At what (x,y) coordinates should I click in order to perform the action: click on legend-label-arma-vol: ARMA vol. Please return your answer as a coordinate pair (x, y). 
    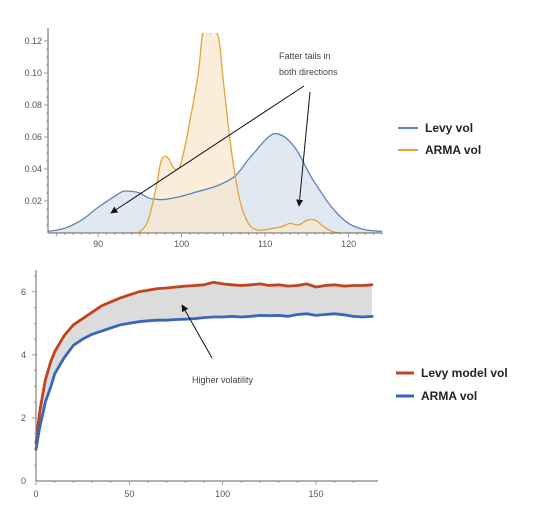
    Looking at the image, I should click on (453, 150).